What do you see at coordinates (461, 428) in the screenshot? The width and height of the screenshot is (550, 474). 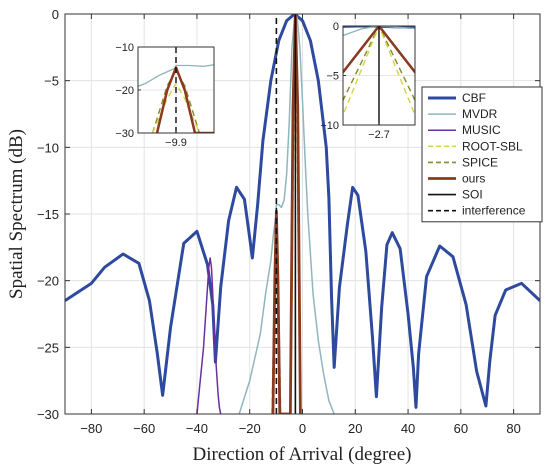 I see `x-tick-label: 60` at bounding box center [461, 428].